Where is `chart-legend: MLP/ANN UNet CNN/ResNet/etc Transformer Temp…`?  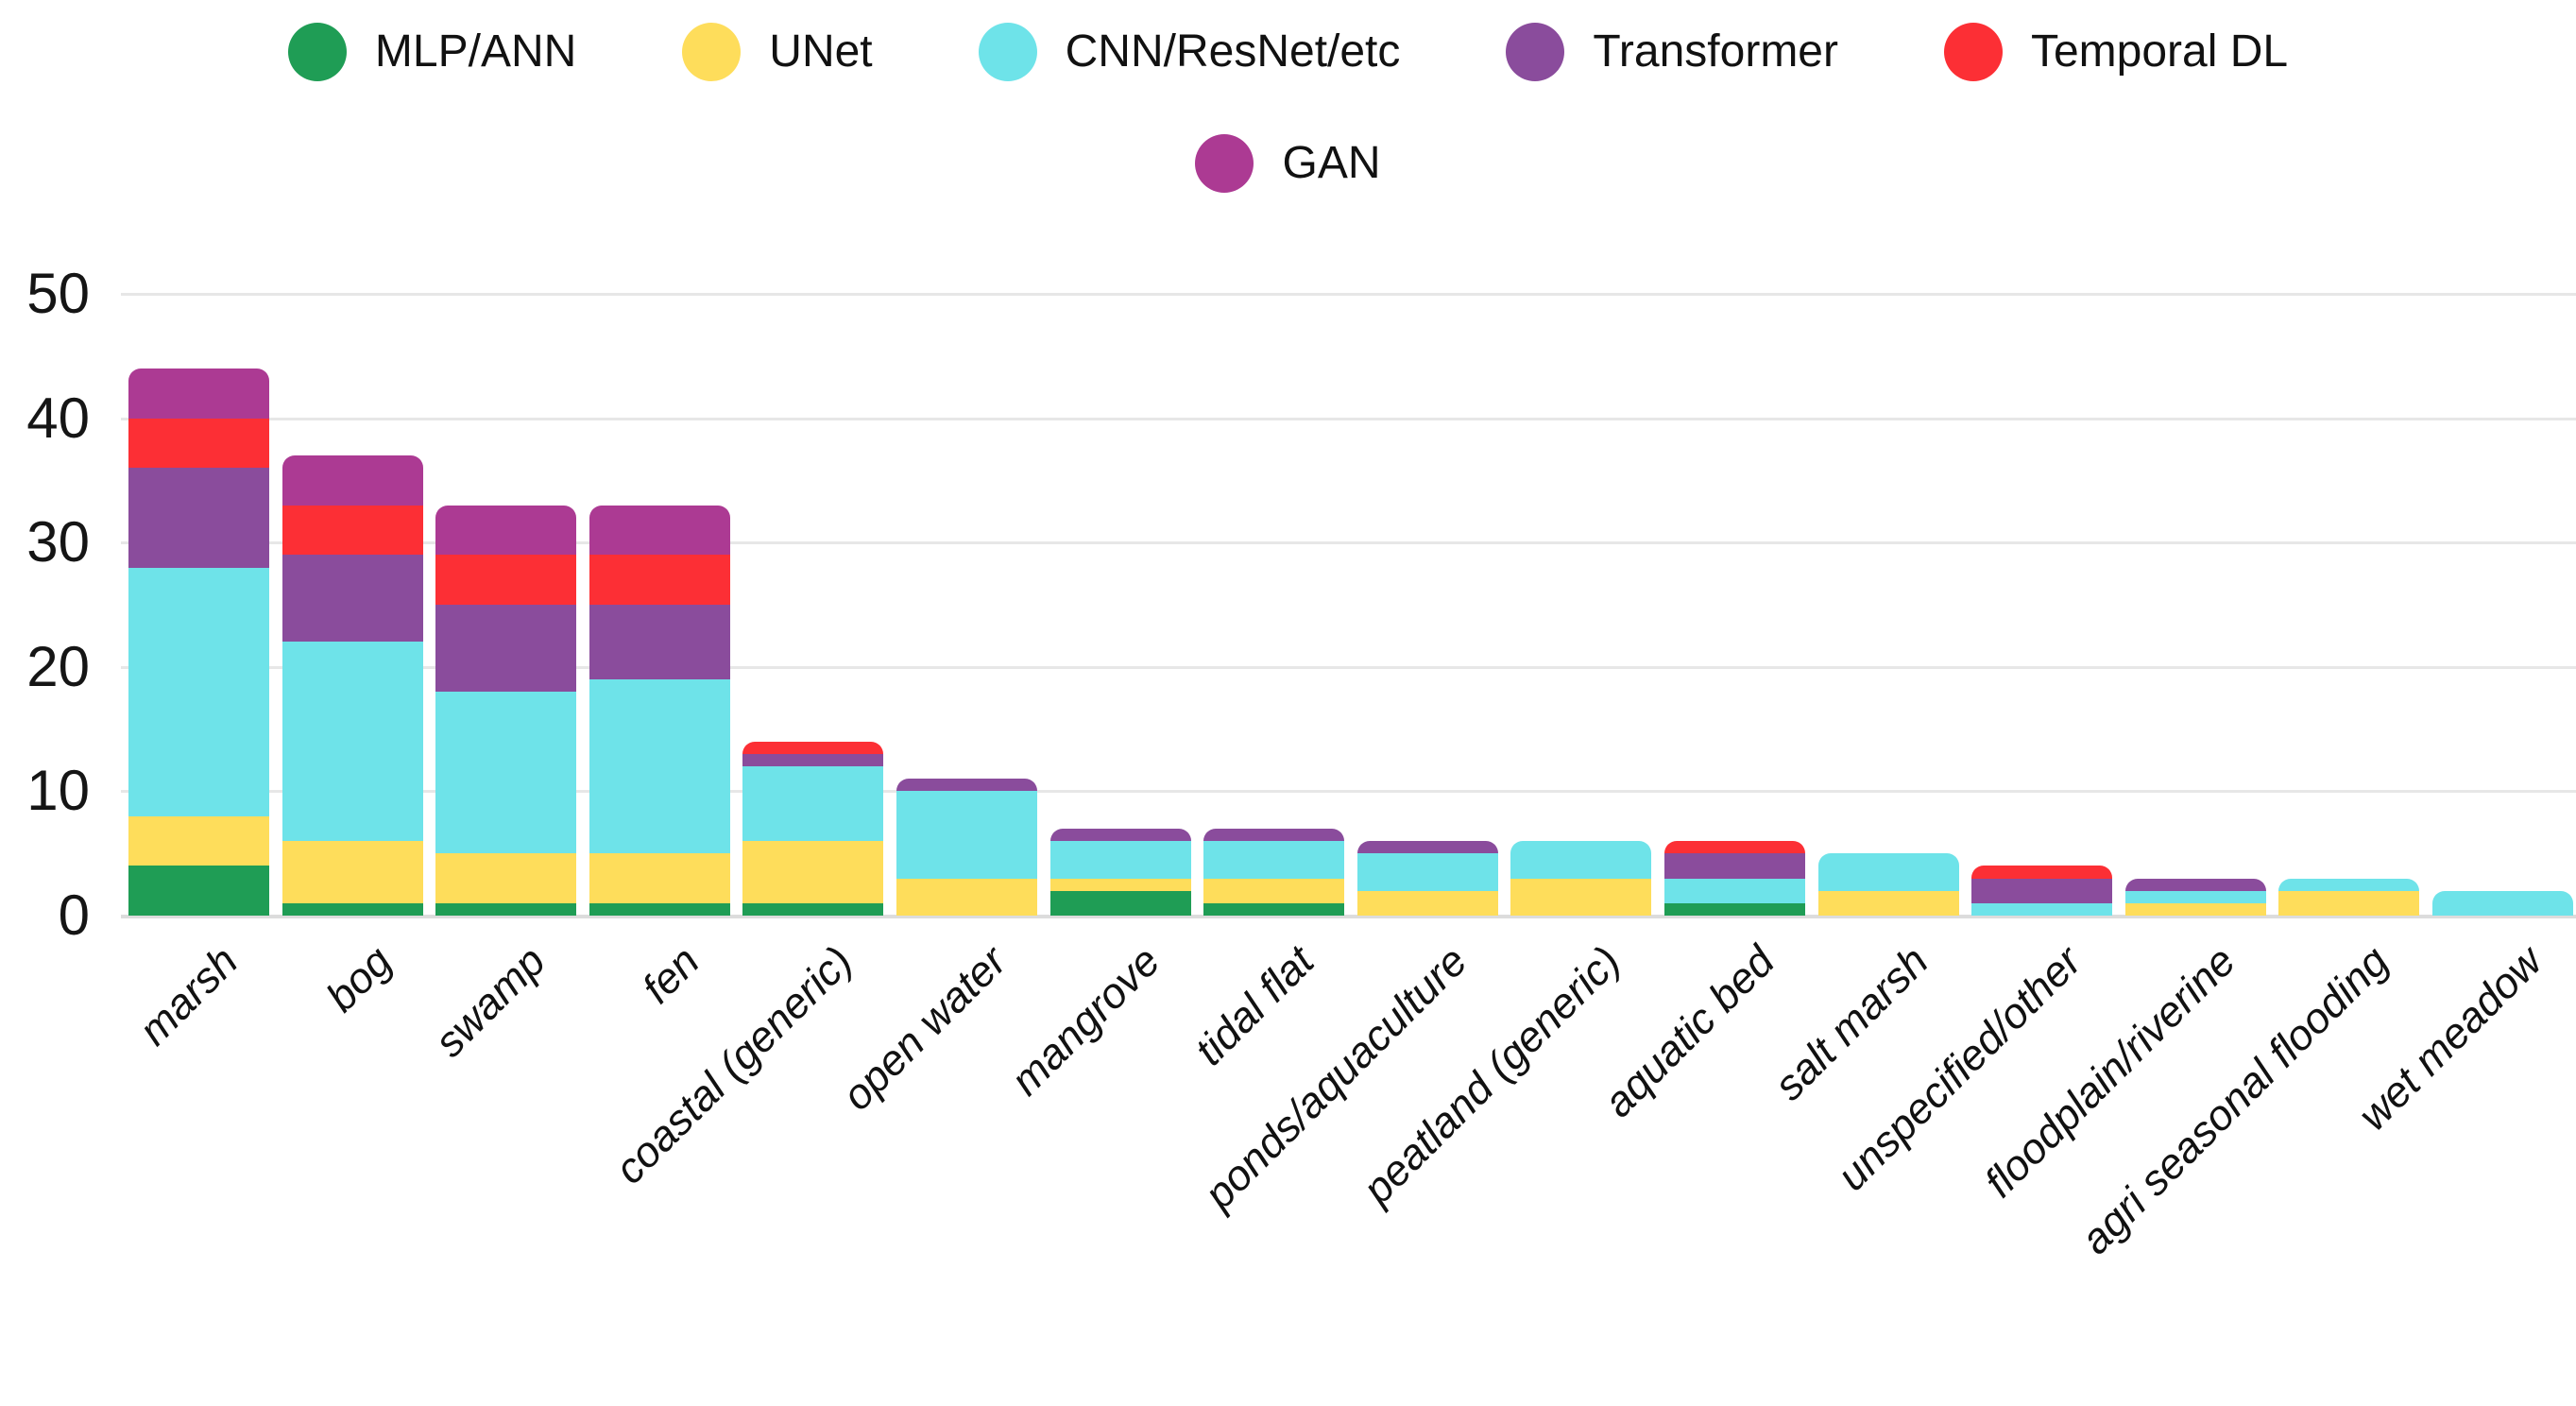
chart-legend: MLP/ANN UNet CNN/ResNet/etc Transformer Temp… is located at coordinates (1288, 96).